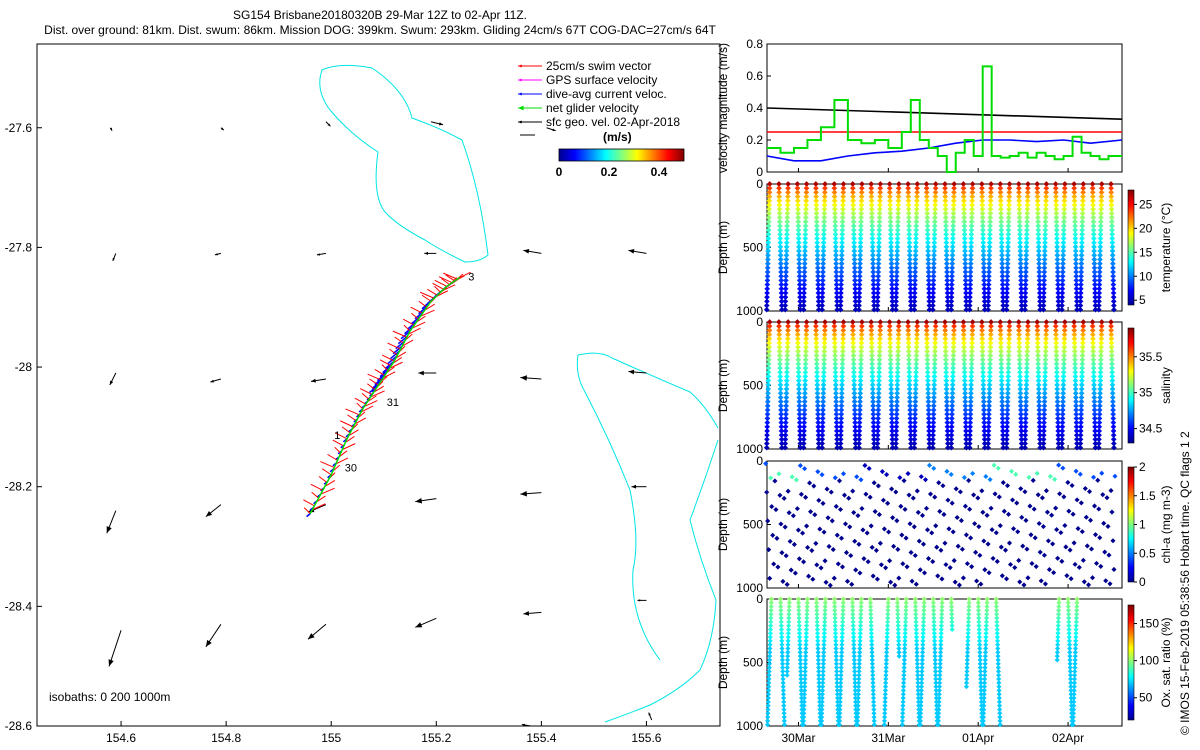 The width and height of the screenshot is (1200, 750). I want to click on velocity-series, so click(944, 113).